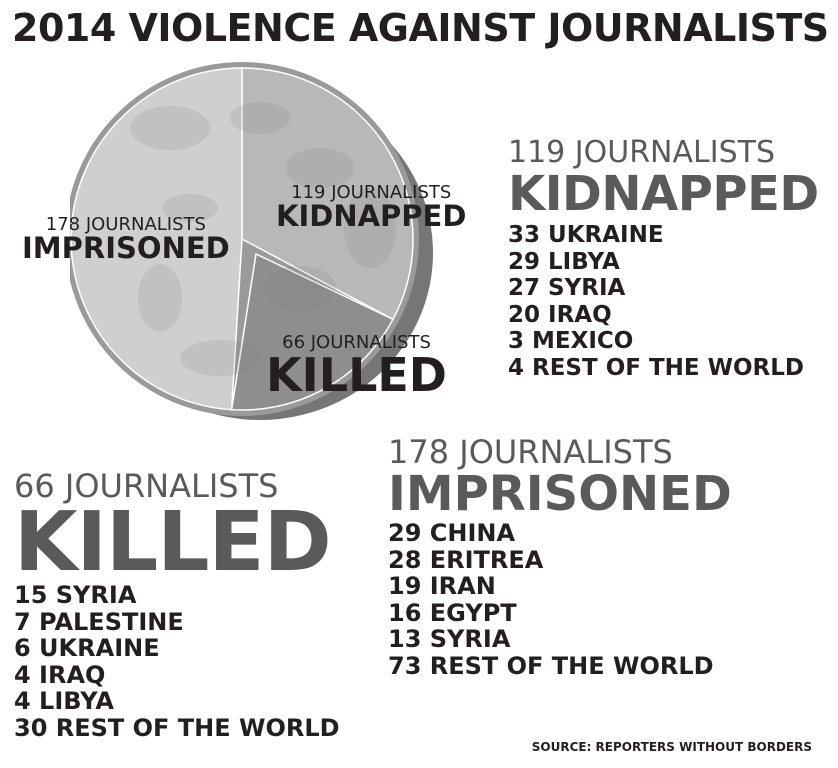 Image resolution: width=838 pixels, height=768 pixels. I want to click on pie-label-killed-name: KILLED, so click(356, 375).